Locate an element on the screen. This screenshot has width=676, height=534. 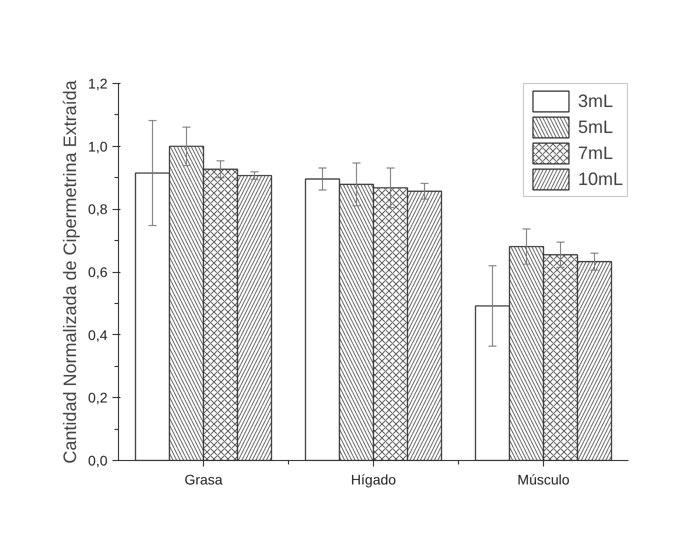
y-tick-label: 0,2 is located at coordinates (98, 398).